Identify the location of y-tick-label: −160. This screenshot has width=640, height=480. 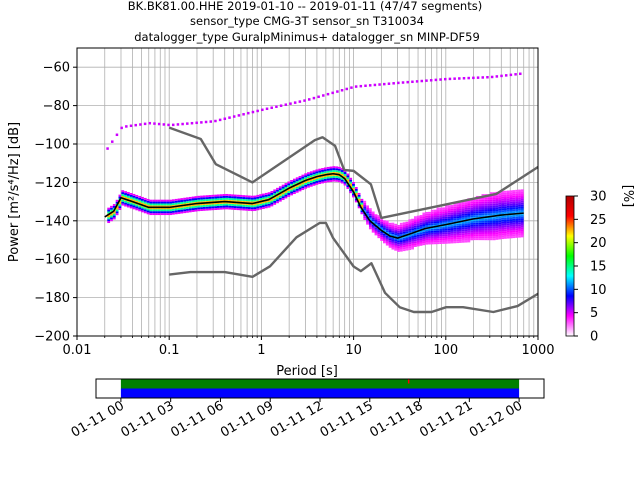
(52, 260).